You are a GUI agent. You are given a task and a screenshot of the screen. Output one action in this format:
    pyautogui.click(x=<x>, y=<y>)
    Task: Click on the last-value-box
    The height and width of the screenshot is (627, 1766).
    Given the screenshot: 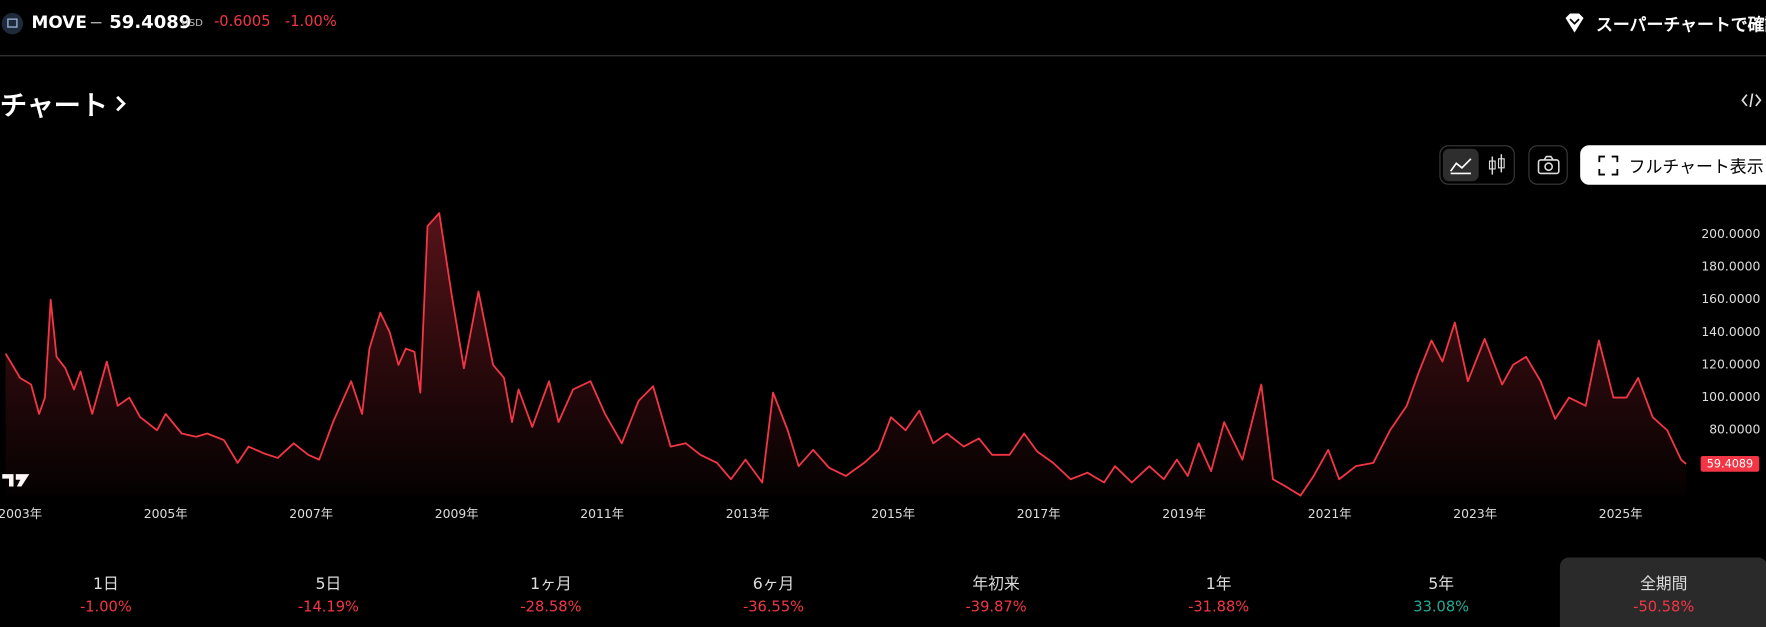 What is the action you would take?
    pyautogui.click(x=1730, y=463)
    